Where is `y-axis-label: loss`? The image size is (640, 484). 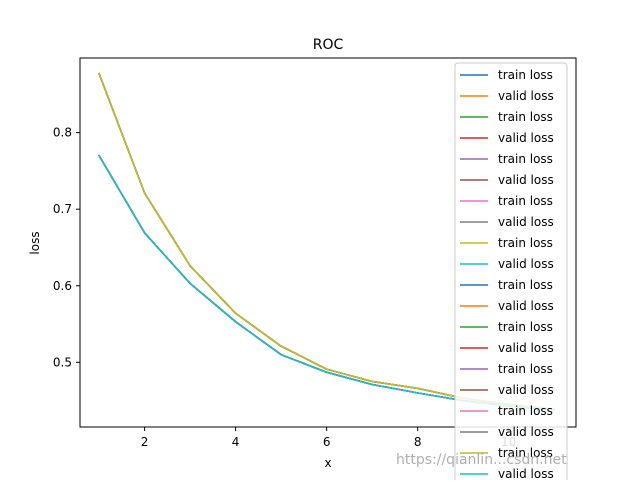
y-axis-label: loss is located at coordinates (35, 242).